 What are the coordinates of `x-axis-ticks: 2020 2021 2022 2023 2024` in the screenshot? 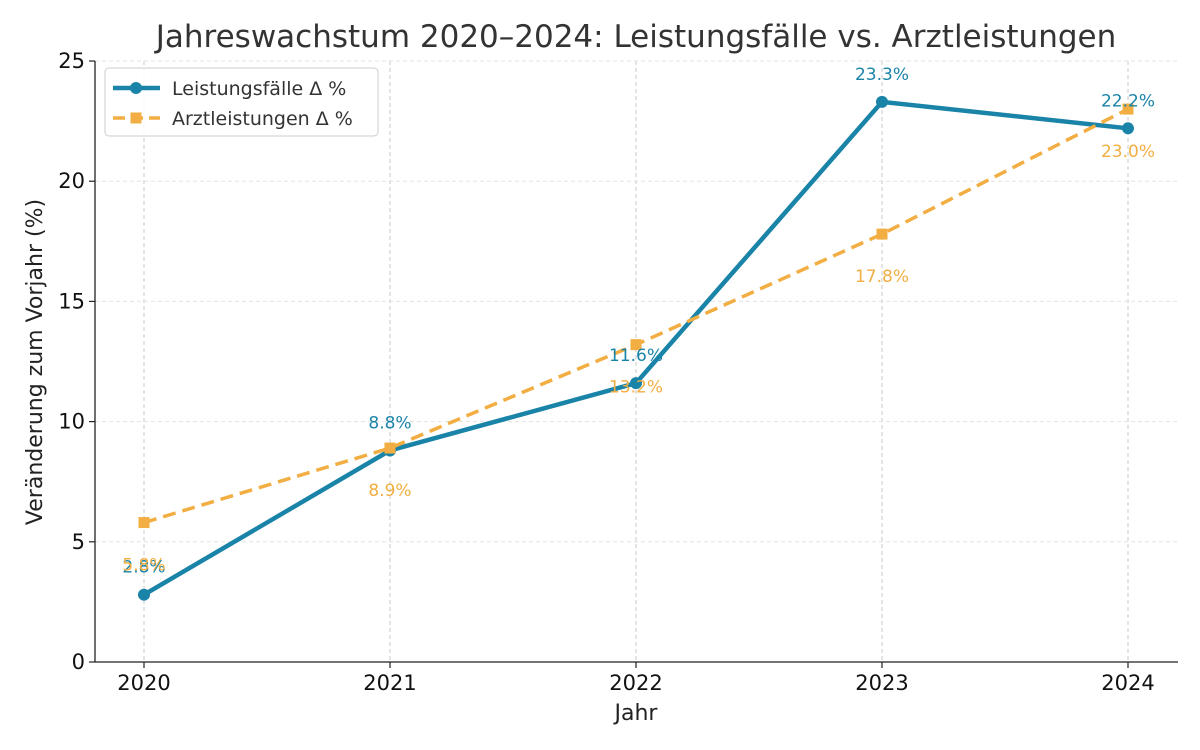 It's located at (636, 678).